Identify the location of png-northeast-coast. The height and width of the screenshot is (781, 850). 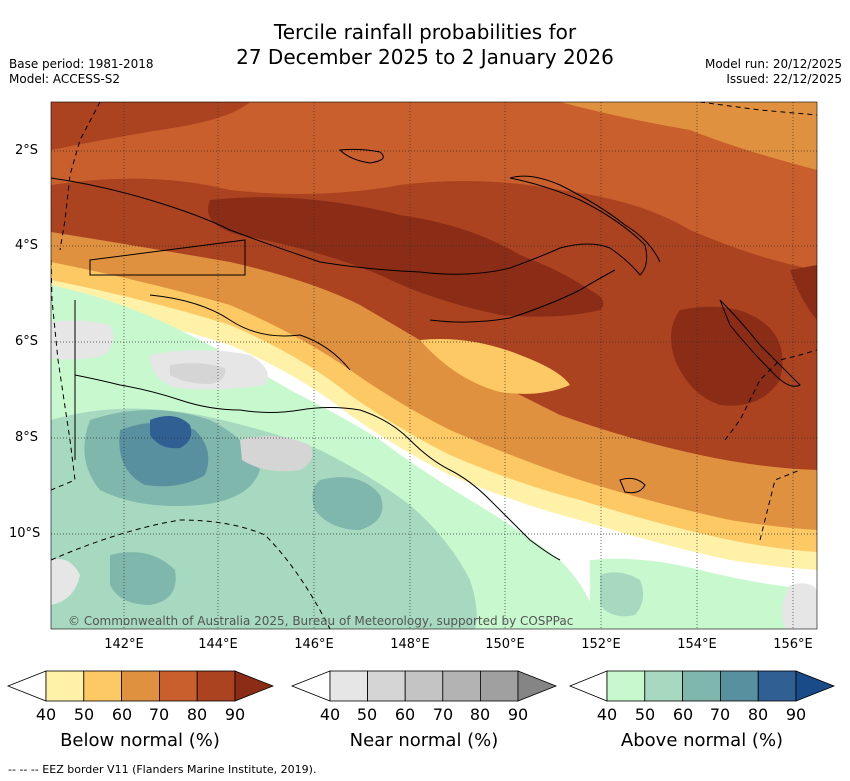
(585, 219).